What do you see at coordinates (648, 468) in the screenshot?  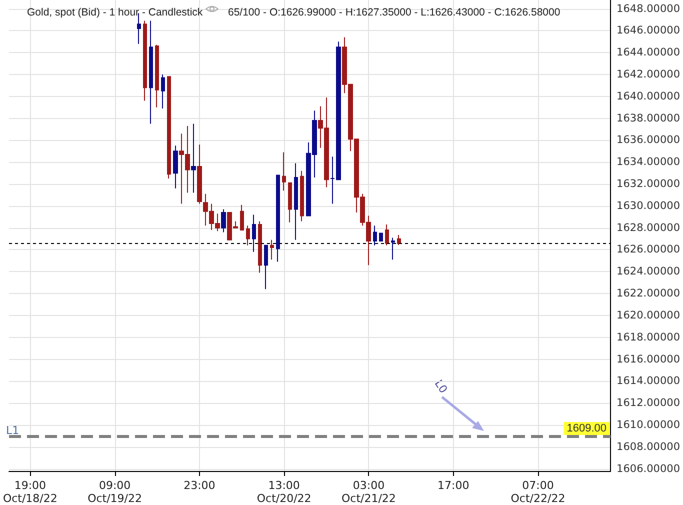 I see `y-tick-label: 1606.00000` at bounding box center [648, 468].